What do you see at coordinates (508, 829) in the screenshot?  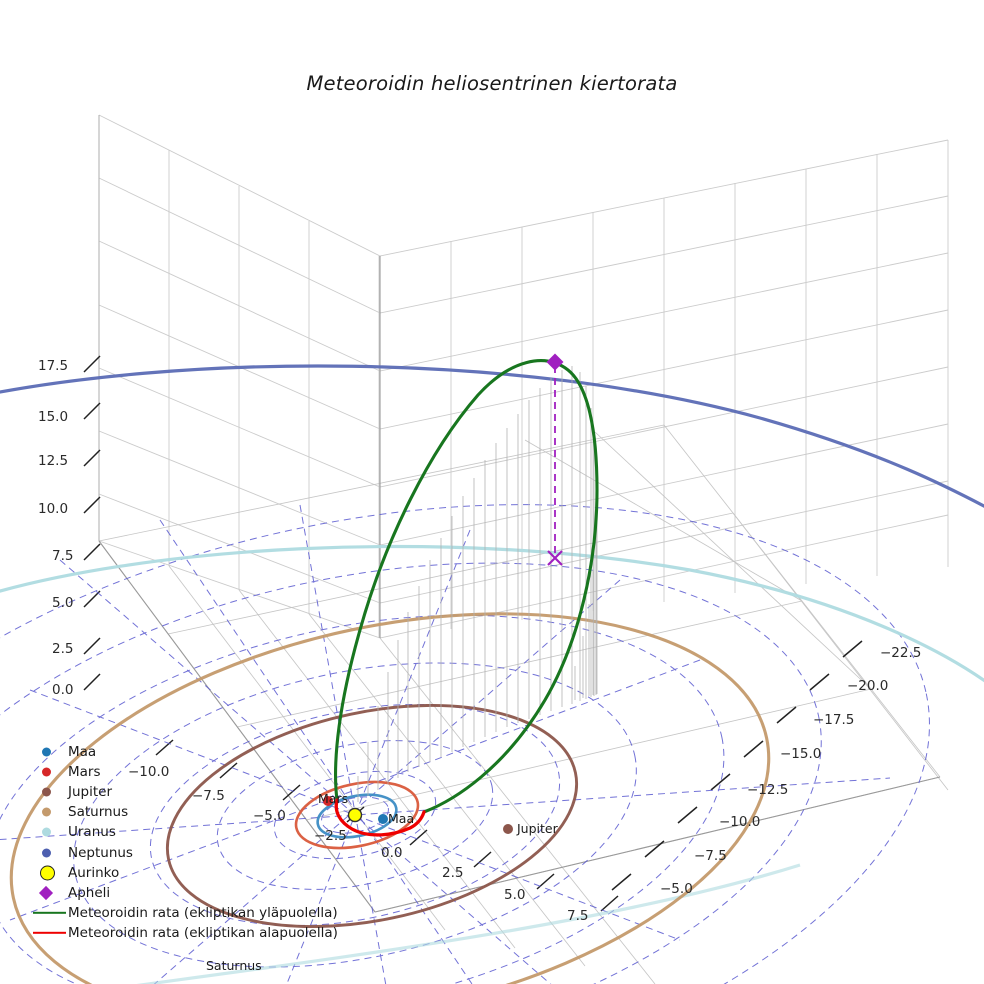 I see `jupiter-marker` at bounding box center [508, 829].